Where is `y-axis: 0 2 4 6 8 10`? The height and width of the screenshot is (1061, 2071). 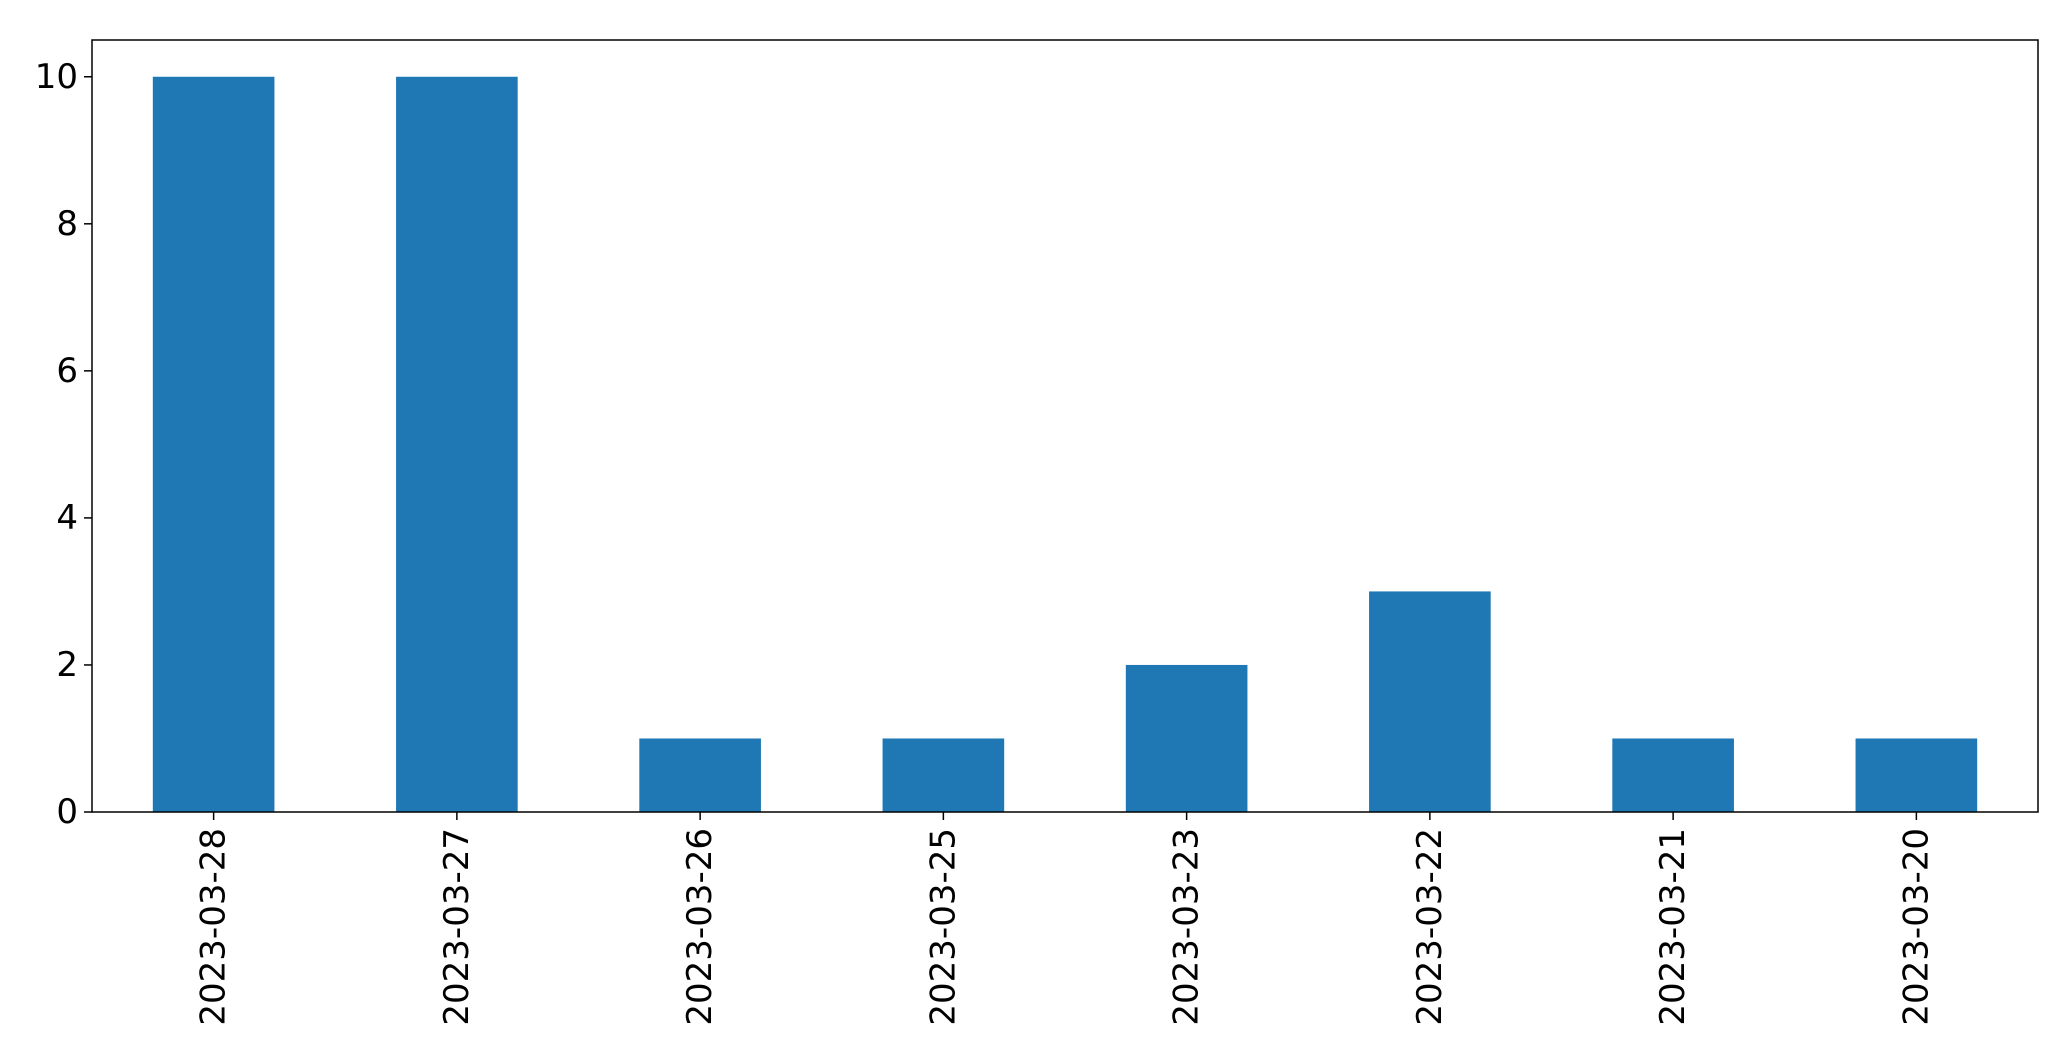 y-axis: 0 2 4 6 8 10 is located at coordinates (63, 444).